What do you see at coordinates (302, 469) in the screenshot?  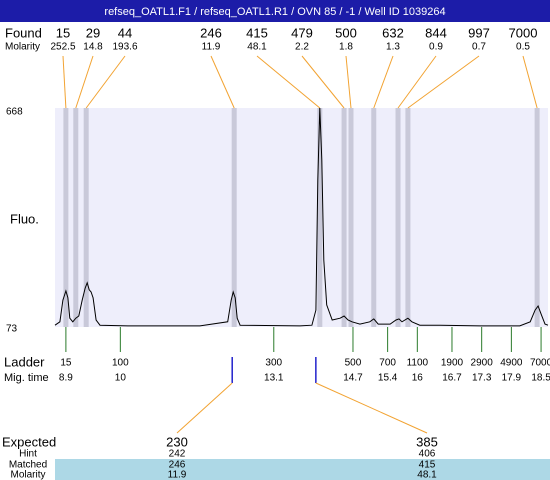 I see `matched-band` at bounding box center [302, 469].